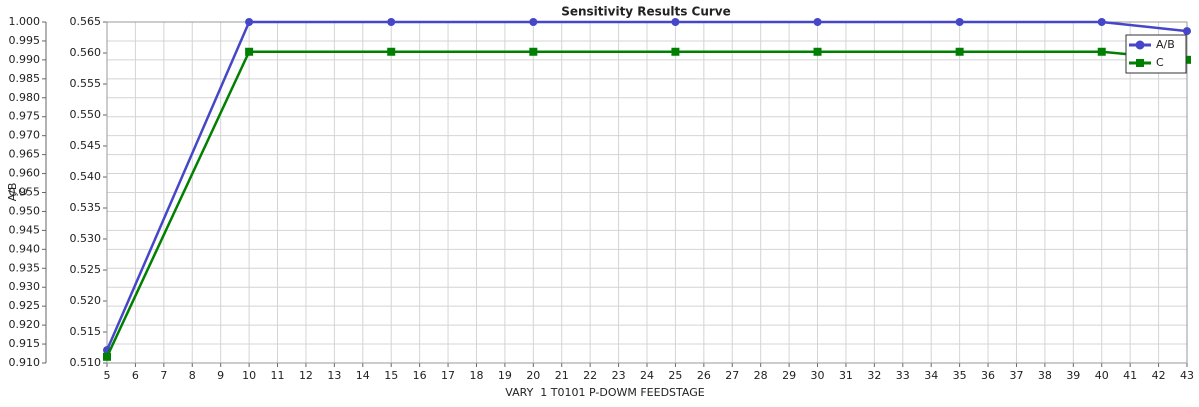 The width and height of the screenshot is (1199, 407). Describe the element at coordinates (25, 286) in the screenshot. I see `y-tick-label: 0.930` at that location.